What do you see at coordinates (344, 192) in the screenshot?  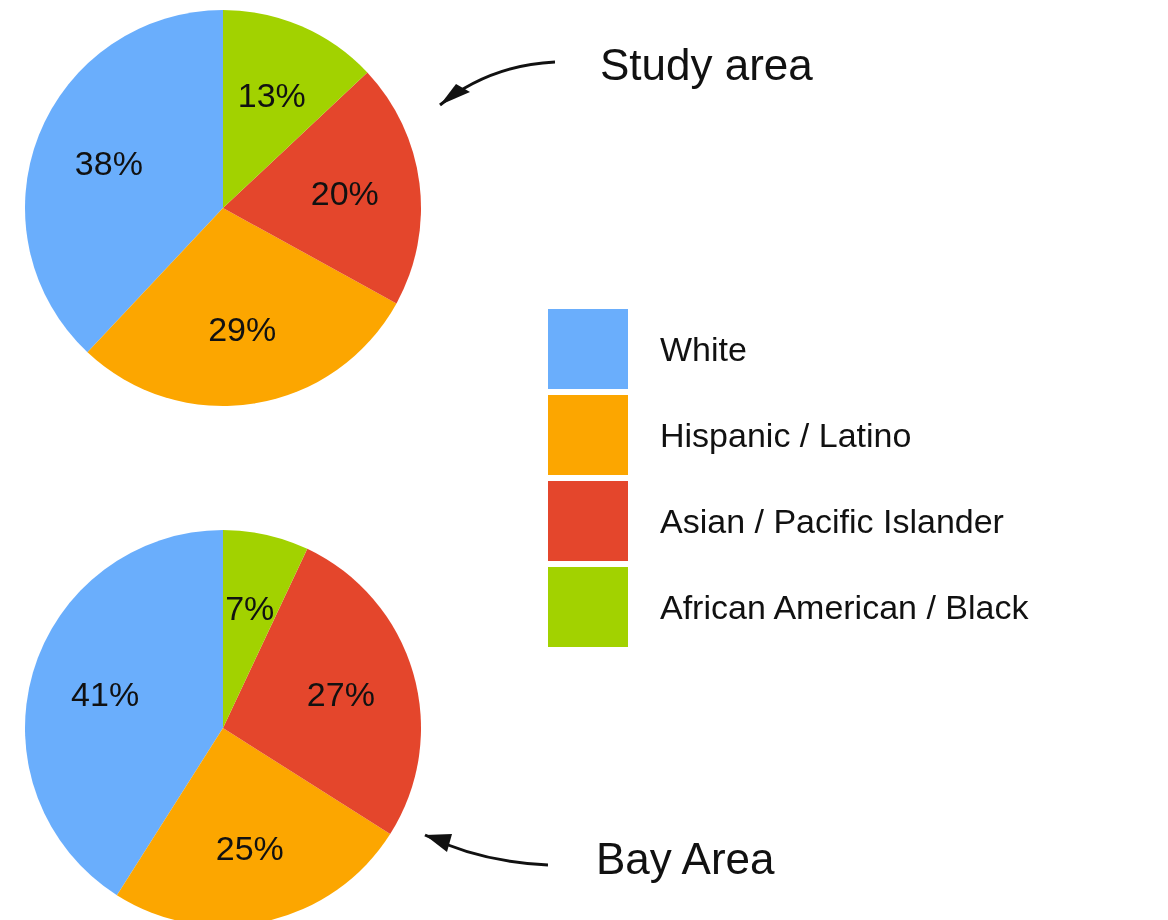 I see `data-label: 20%` at bounding box center [344, 192].